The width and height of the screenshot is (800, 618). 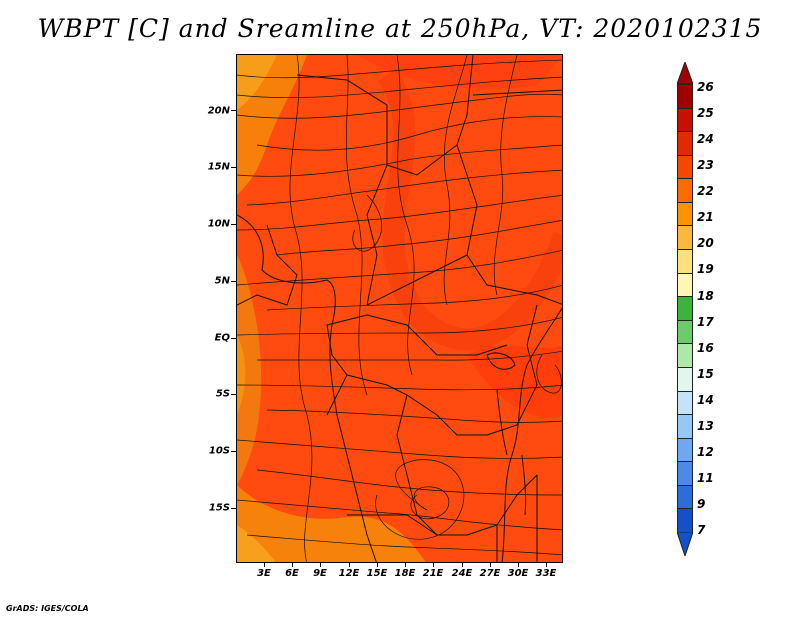 What do you see at coordinates (705, 374) in the screenshot?
I see `colorbar-label: 15` at bounding box center [705, 374].